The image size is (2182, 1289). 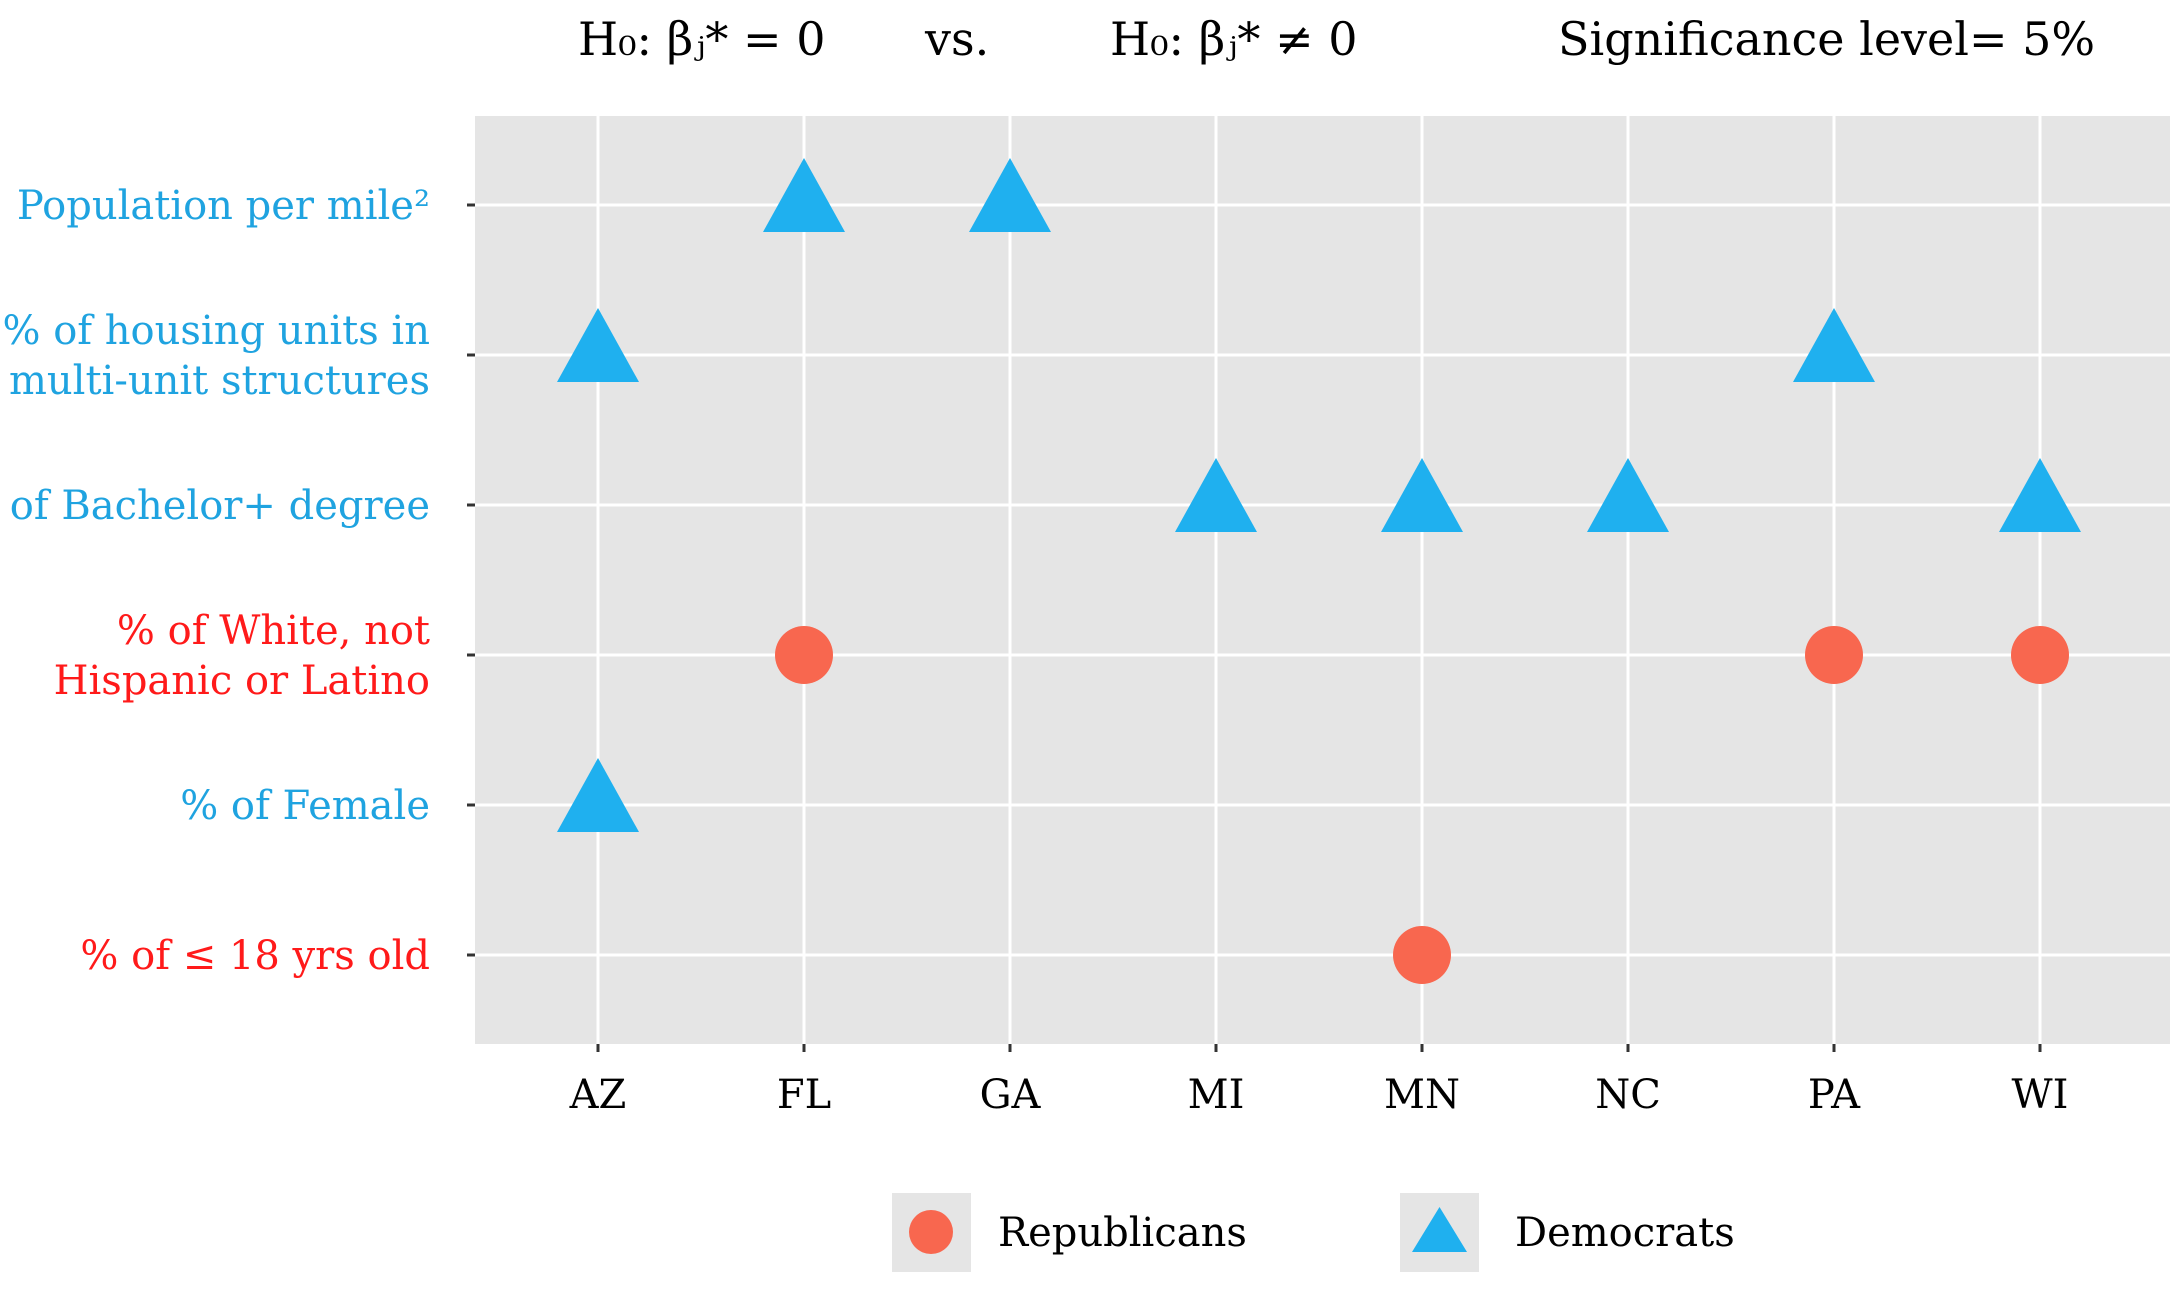 I want to click on significance-level: Significance level= 5%, so click(x=1826, y=39).